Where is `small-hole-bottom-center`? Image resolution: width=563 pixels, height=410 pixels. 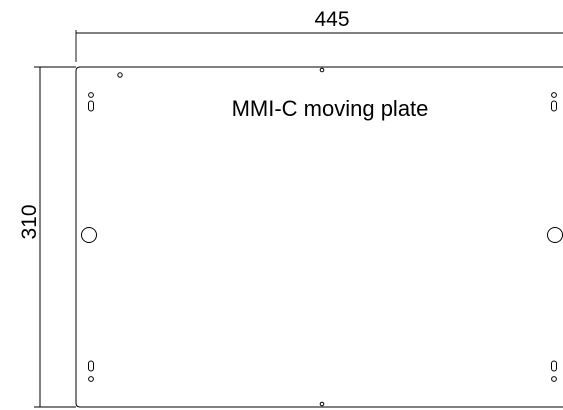 small-hole-bottom-center is located at coordinates (322, 404).